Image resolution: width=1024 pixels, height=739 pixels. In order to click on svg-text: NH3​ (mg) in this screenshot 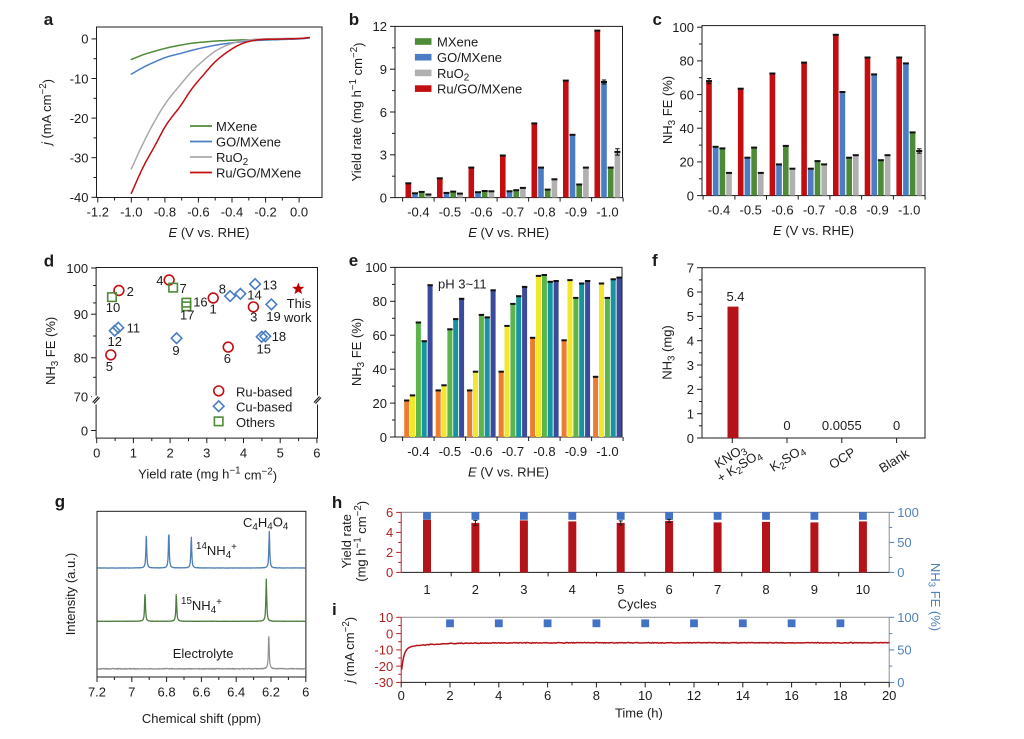, I will do `click(668, 352)`.